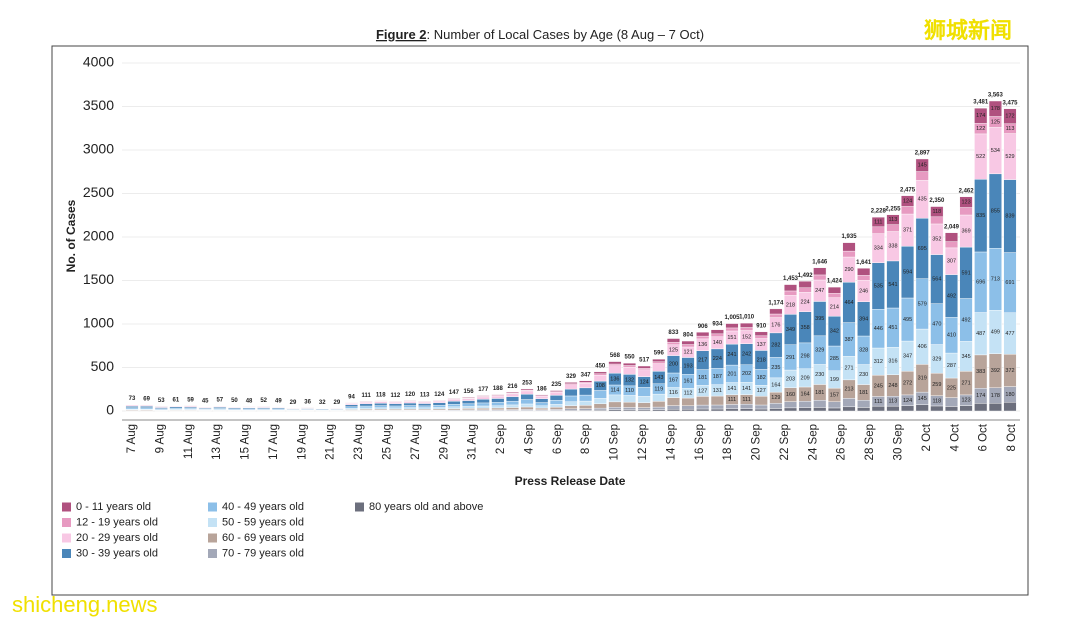 The height and width of the screenshot is (631, 1080). Describe the element at coordinates (907, 401) in the screenshot. I see `segment-label: 124` at that location.